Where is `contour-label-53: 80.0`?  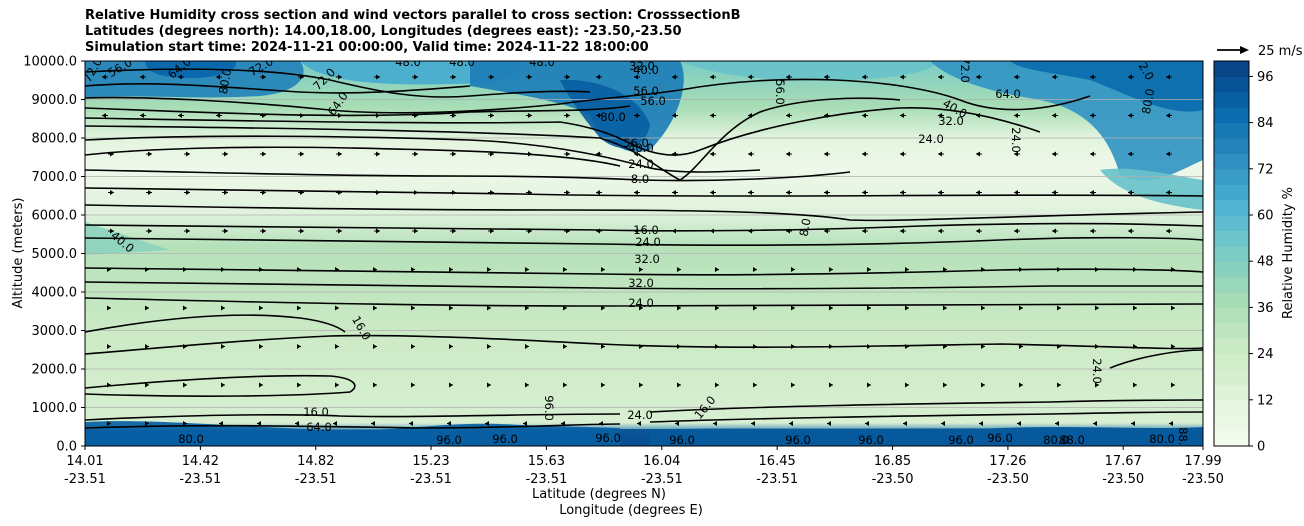 contour-label-53: 80.0 is located at coordinates (1162, 439).